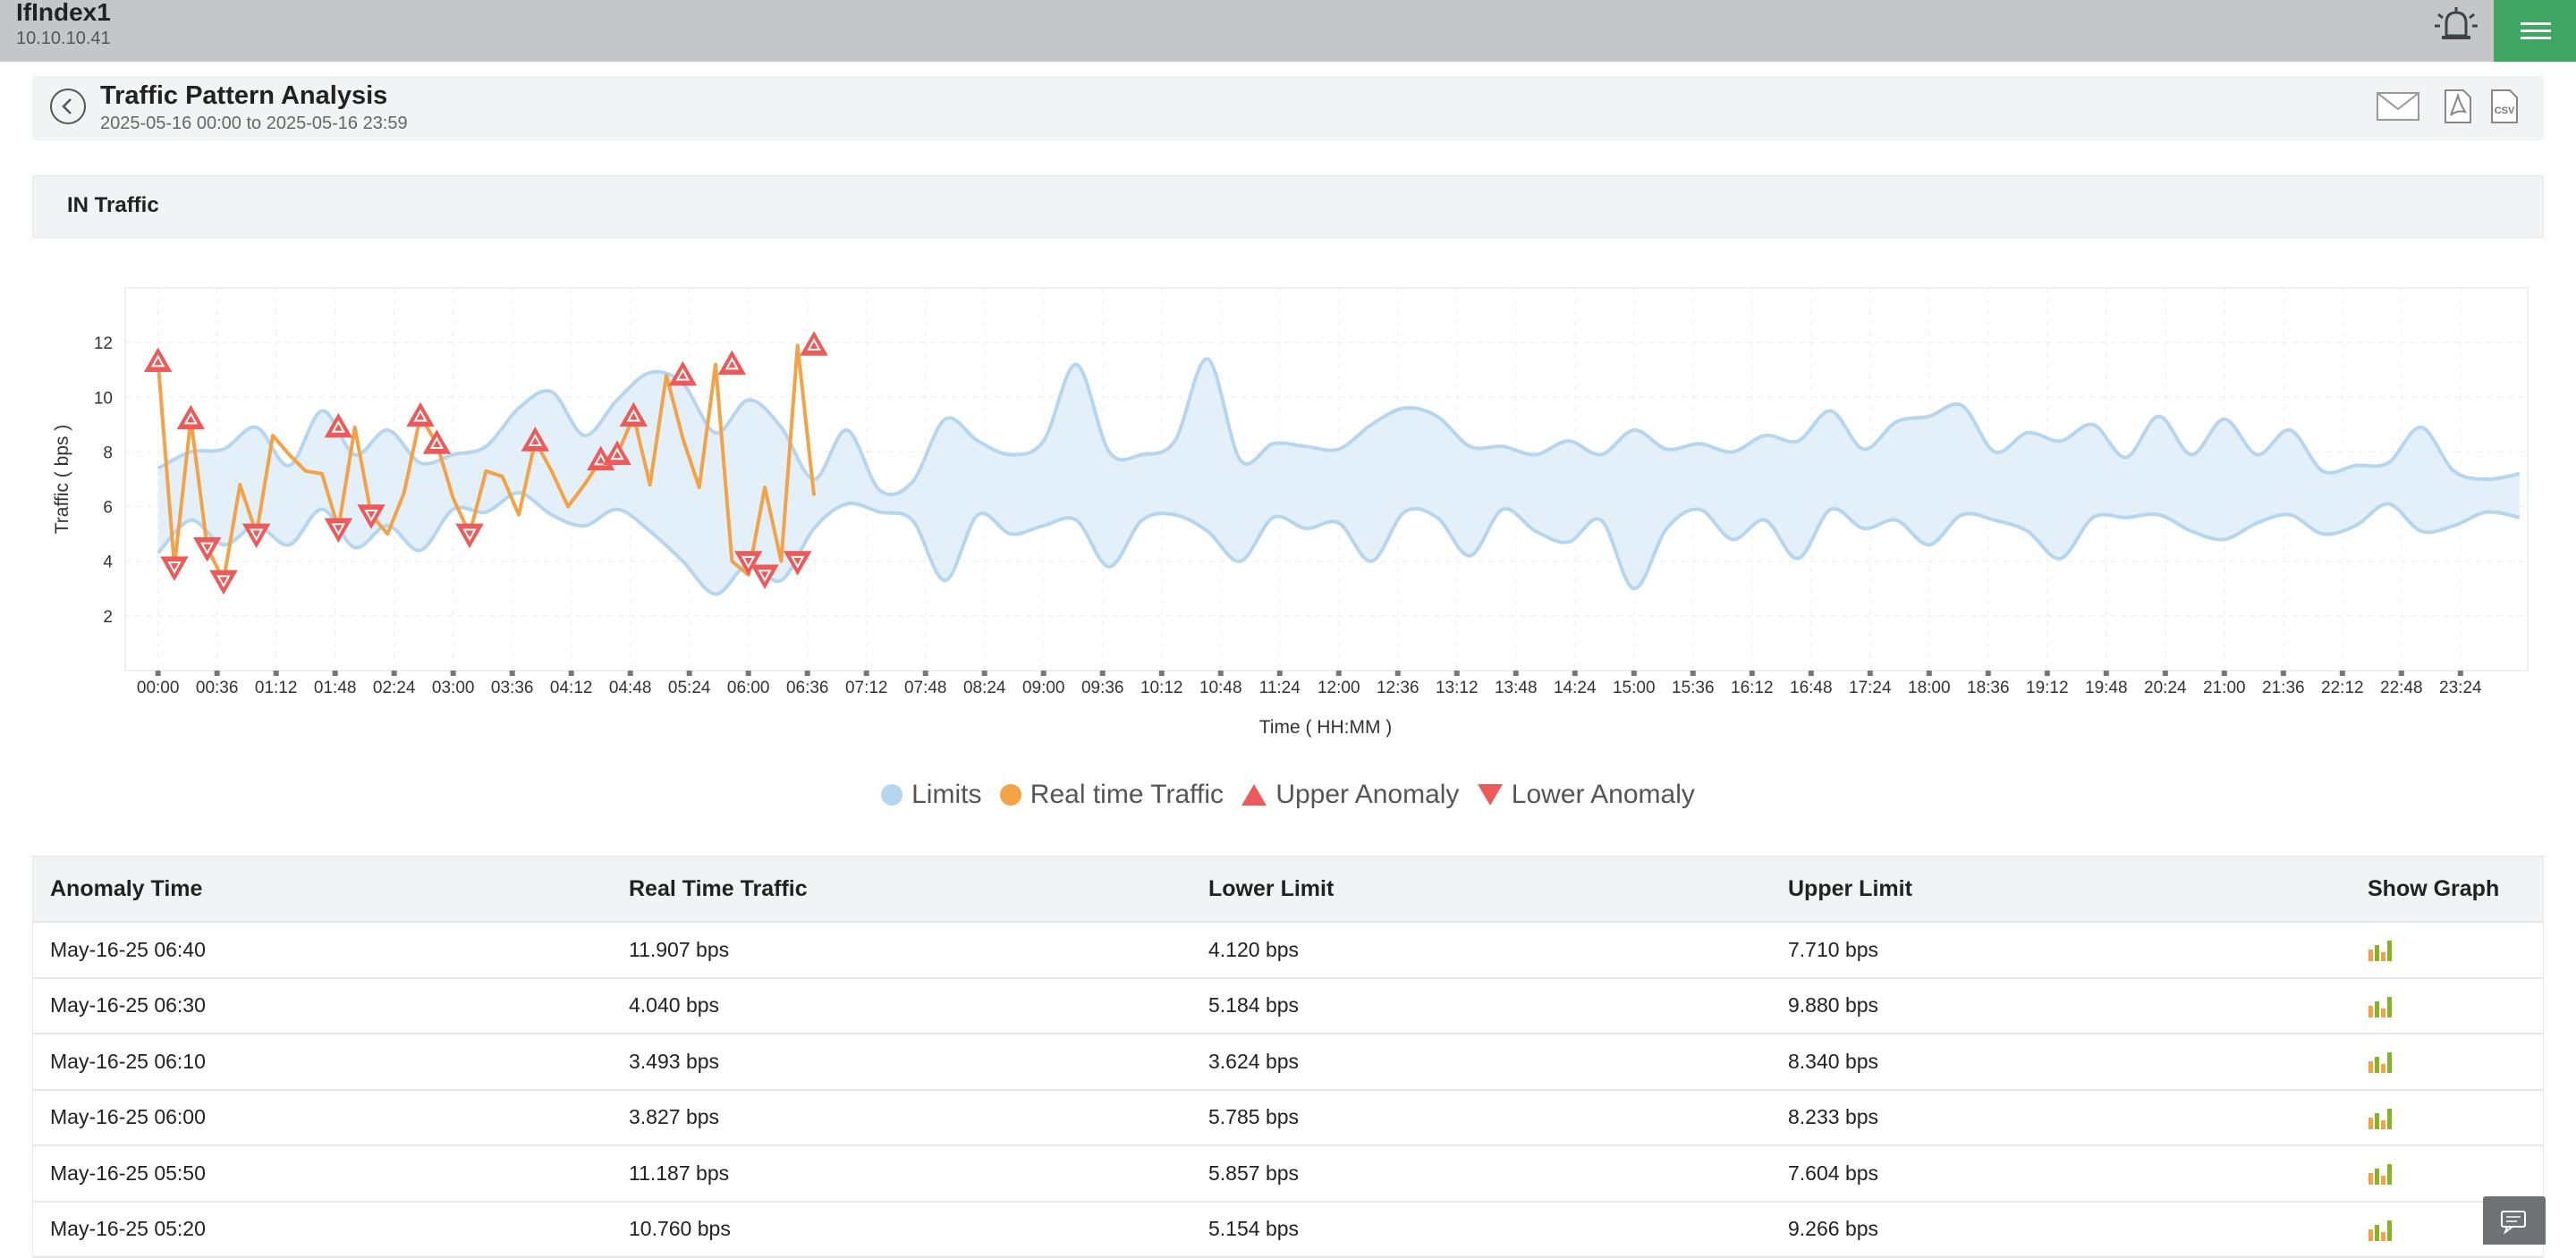  I want to click on column-header: Anomaly Time, so click(126, 889).